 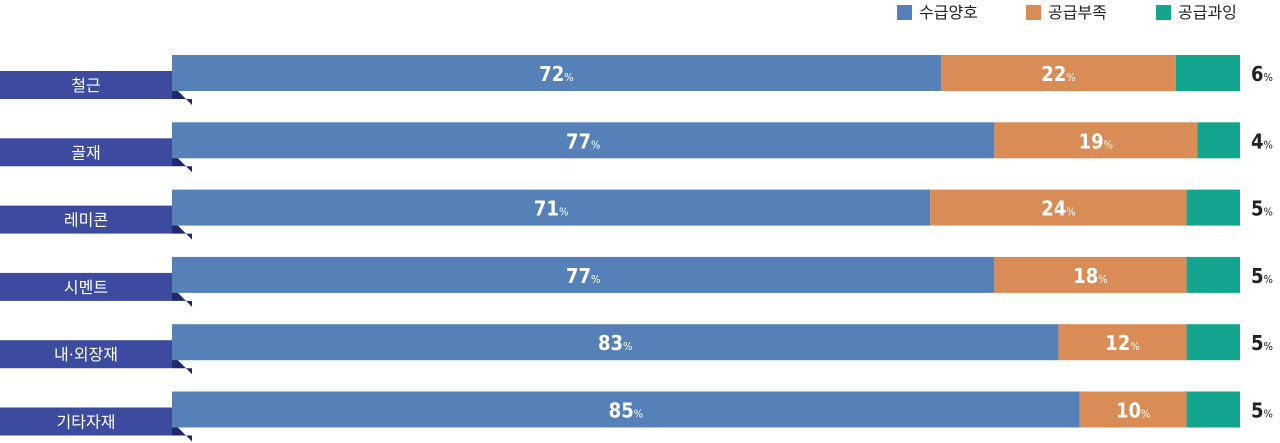 I want to click on category-label: 철근, so click(x=85, y=85).